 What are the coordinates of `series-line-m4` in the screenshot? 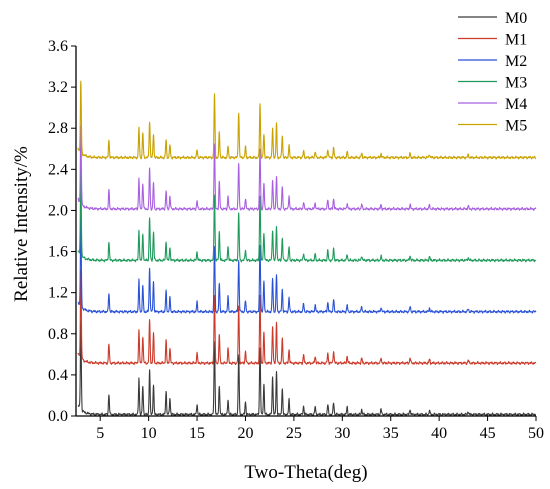 It's located at (307, 167).